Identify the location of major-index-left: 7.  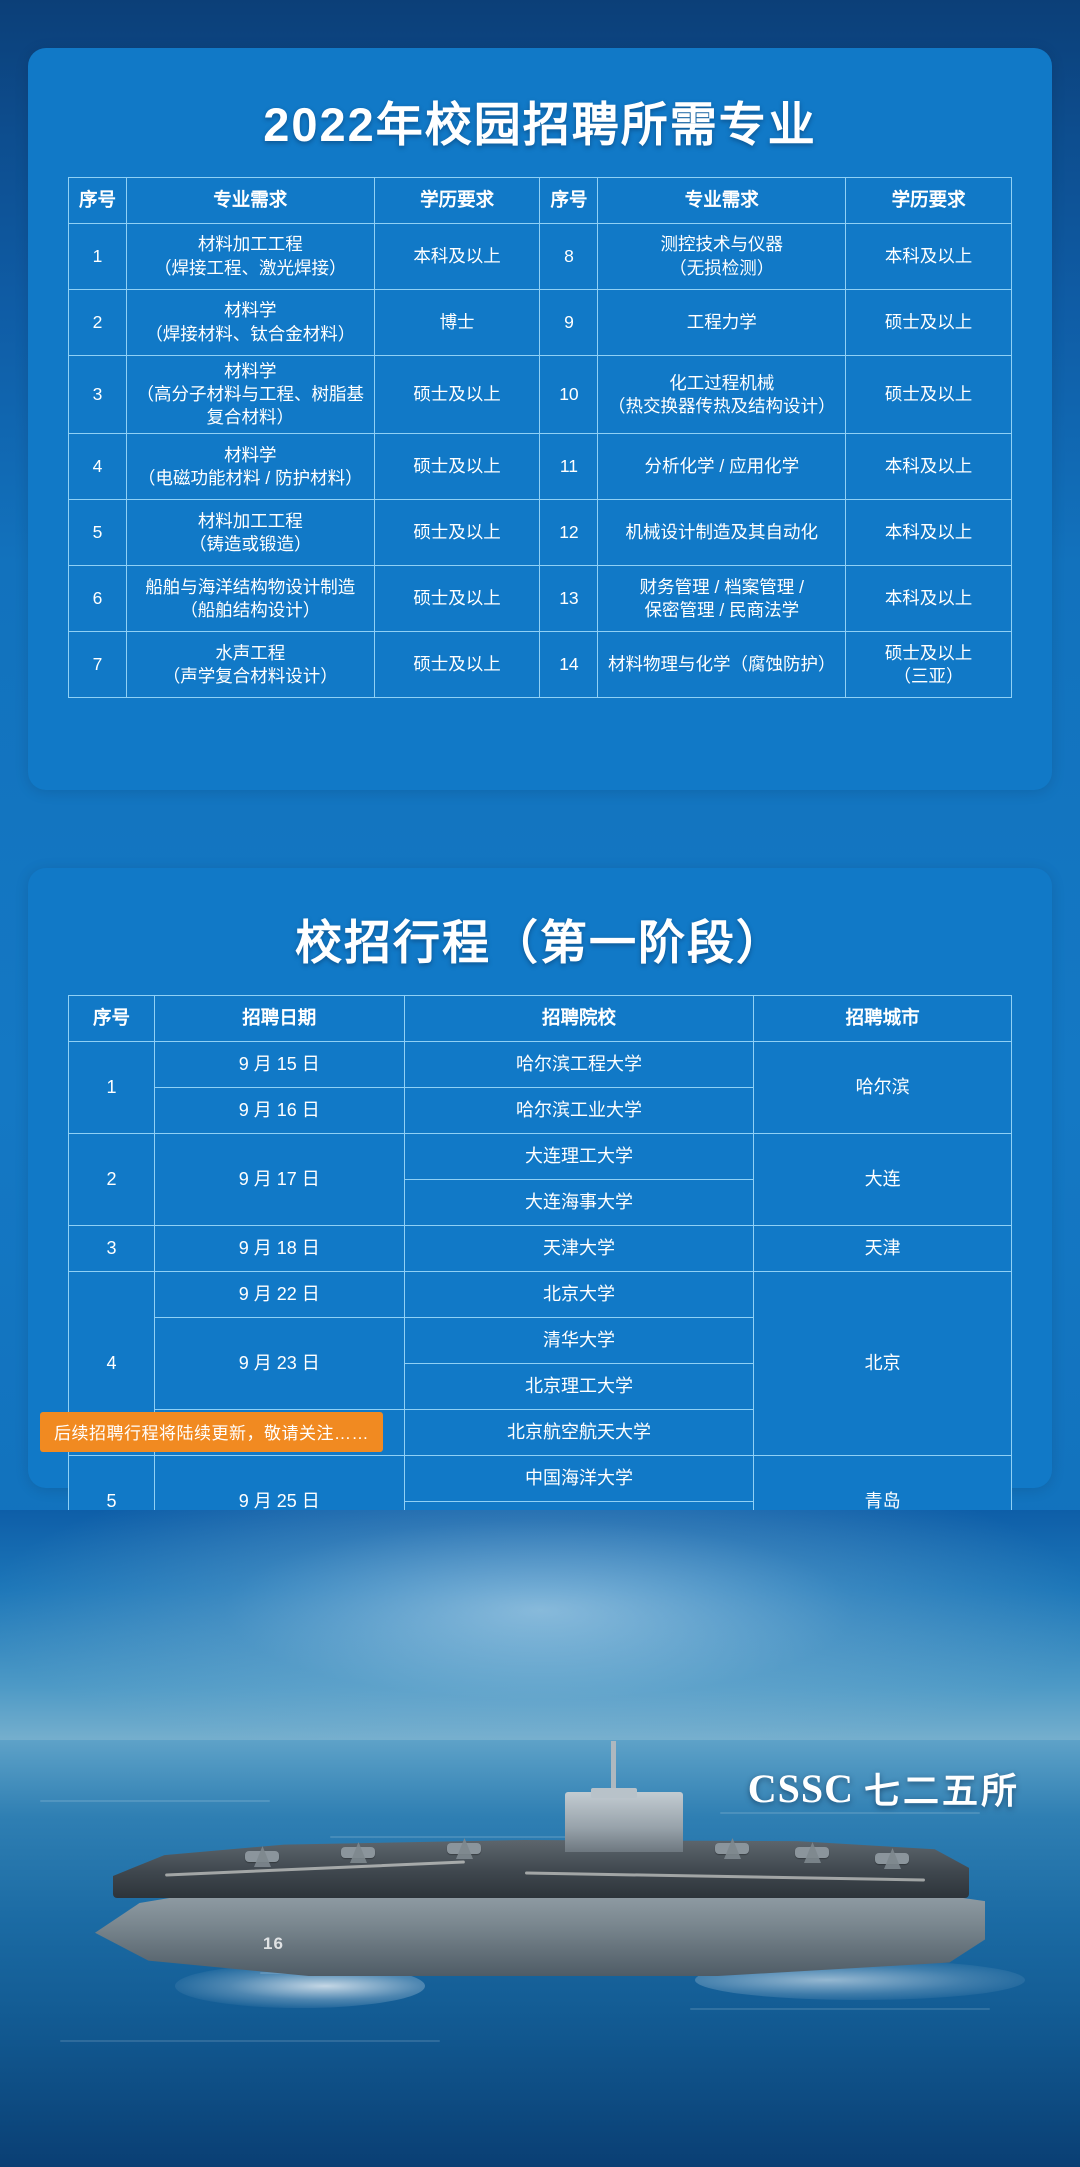
(97, 665).